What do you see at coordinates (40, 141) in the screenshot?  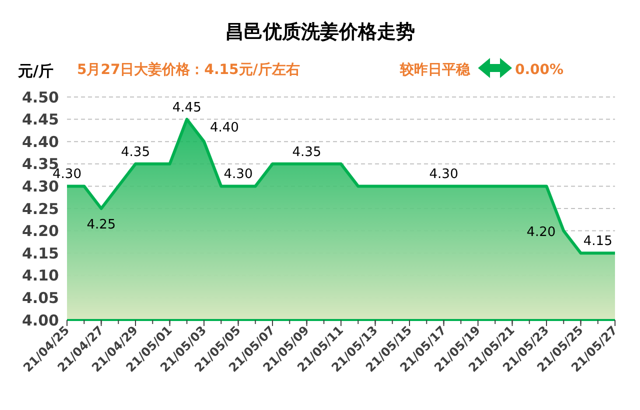 I see `y-tick-label: 4.40` at bounding box center [40, 141].